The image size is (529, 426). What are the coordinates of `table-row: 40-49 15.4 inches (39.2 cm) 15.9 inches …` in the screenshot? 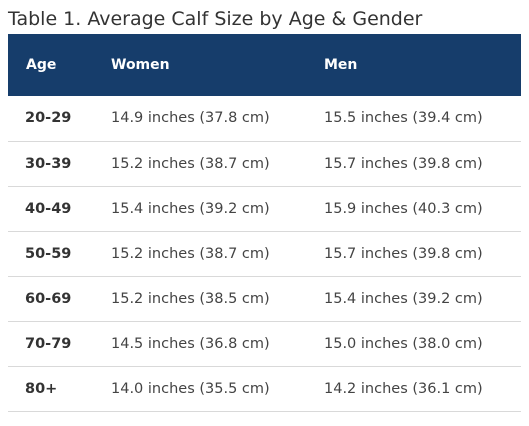 It's located at (264, 208).